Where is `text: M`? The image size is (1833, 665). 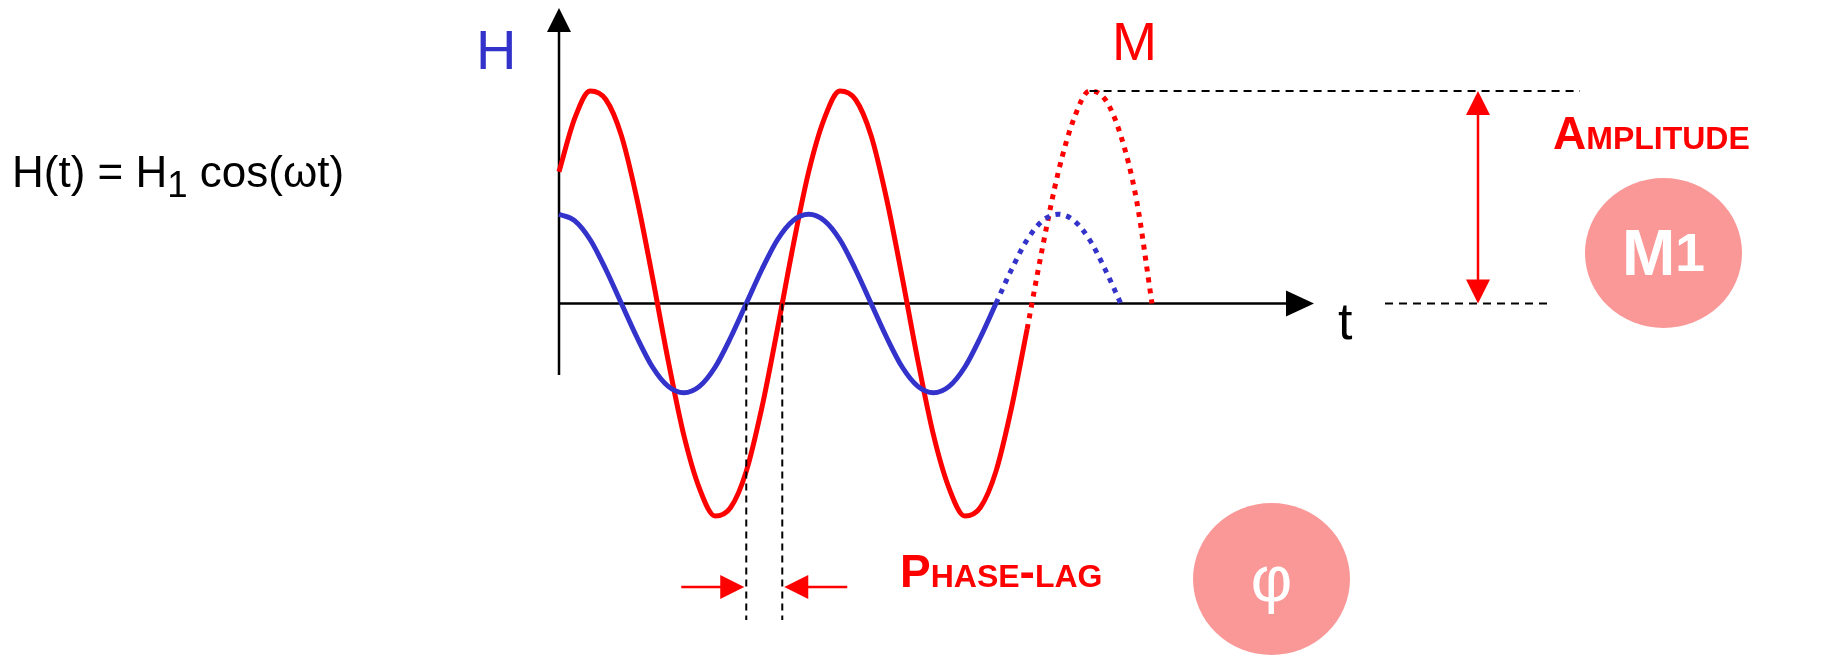
text: M is located at coordinates (1134, 41).